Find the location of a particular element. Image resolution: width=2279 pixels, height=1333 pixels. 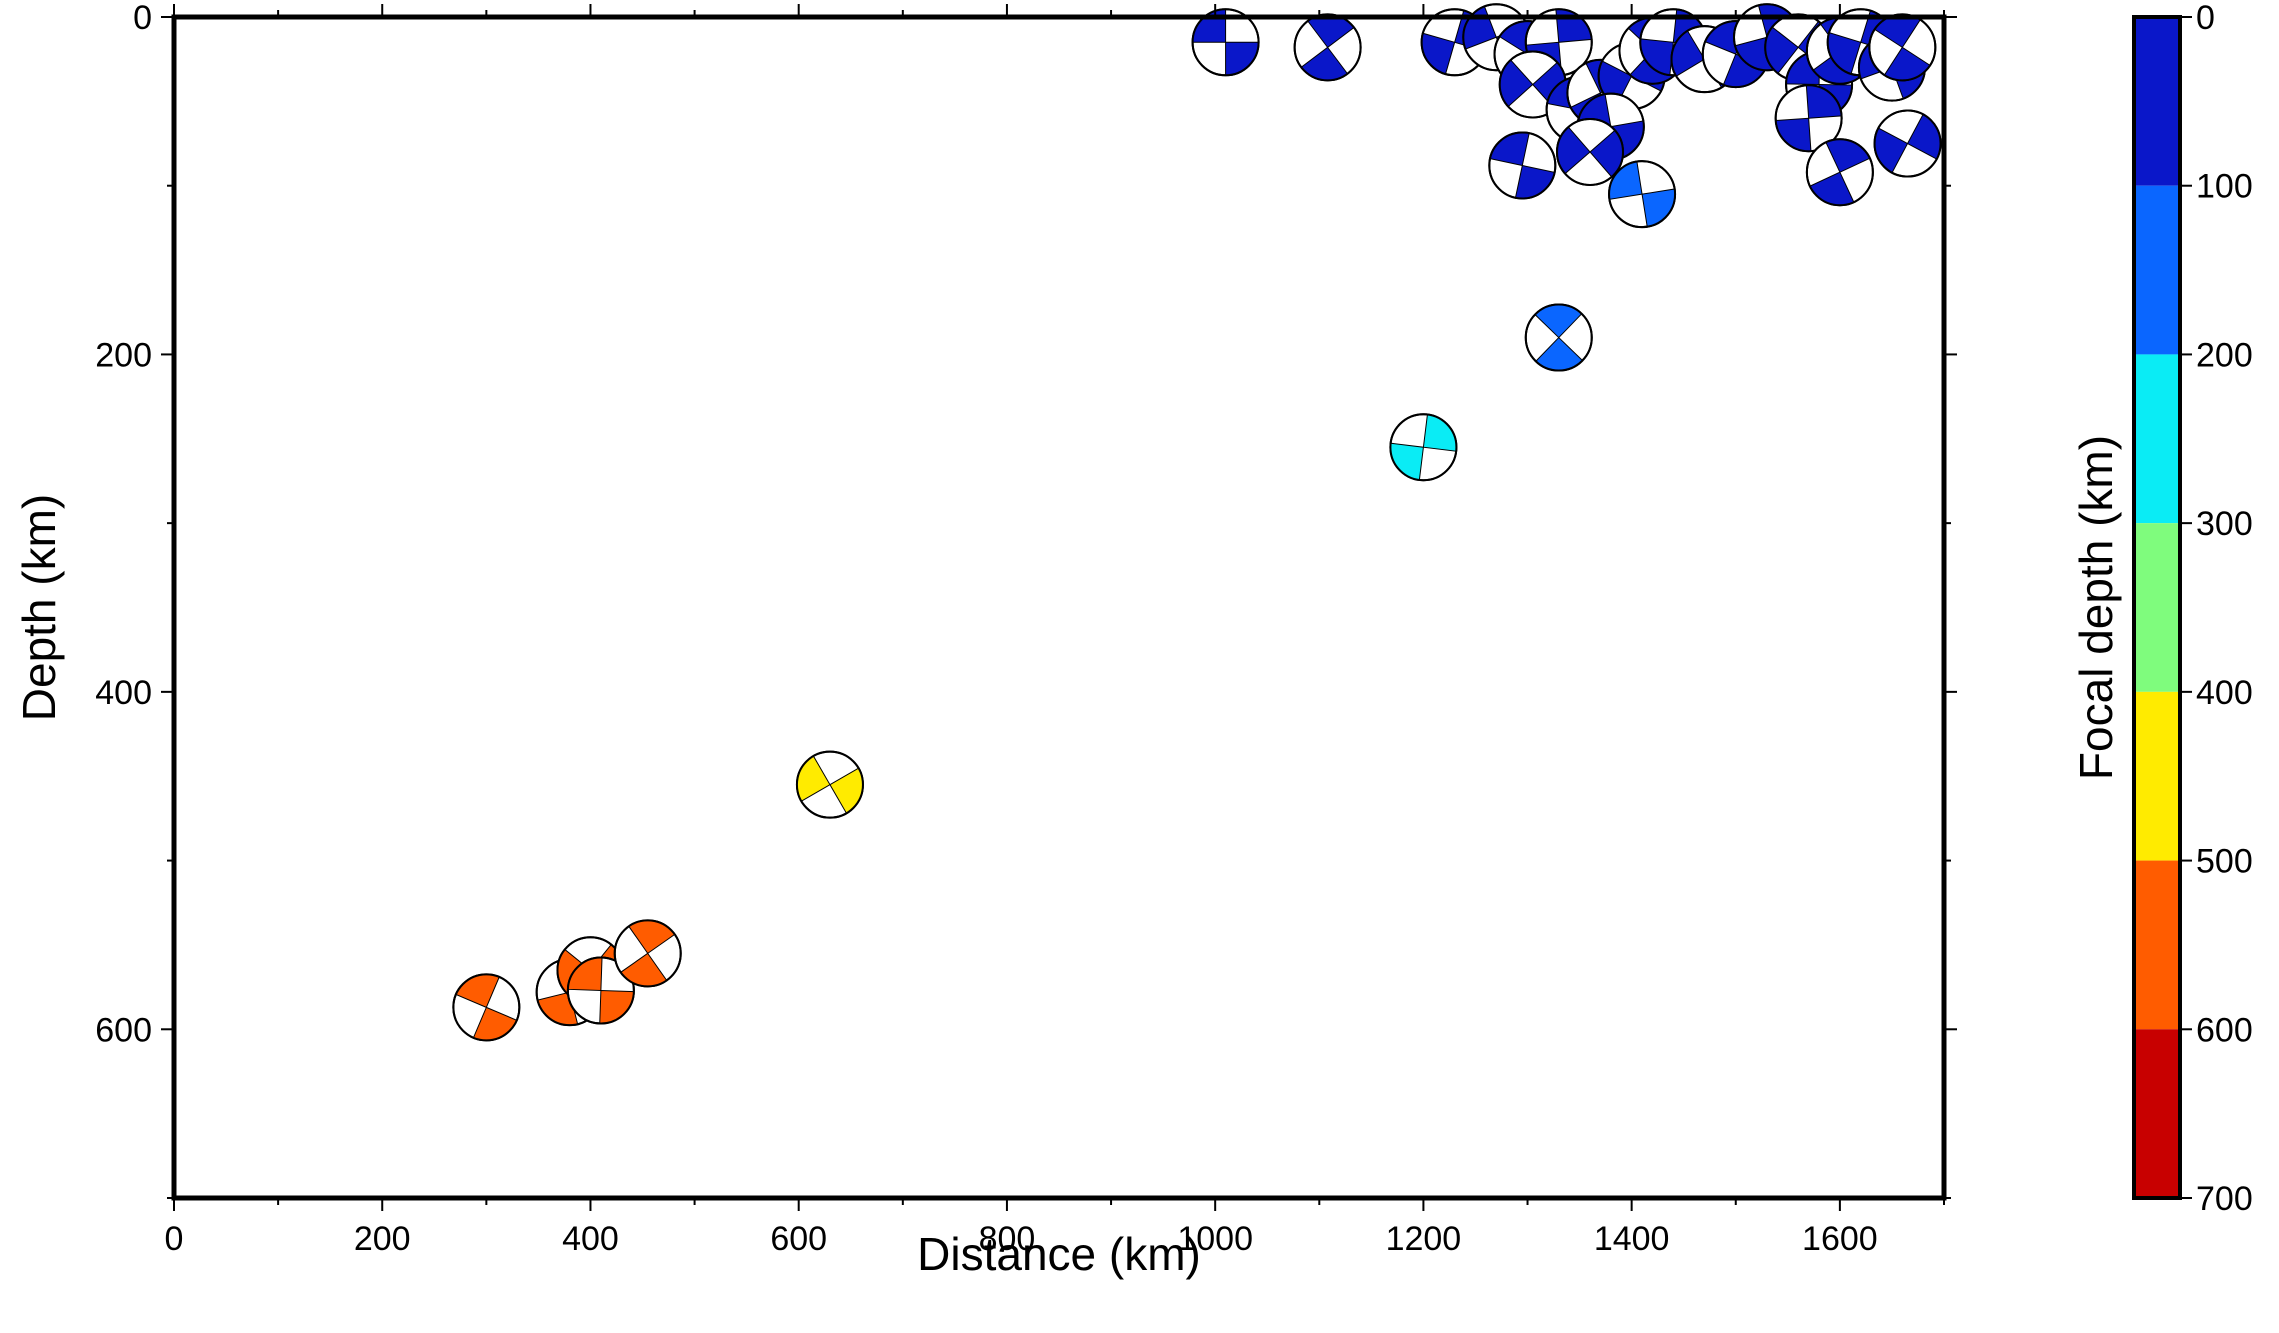

colorbar-tick-label: 700 is located at coordinates (2224, 1199).